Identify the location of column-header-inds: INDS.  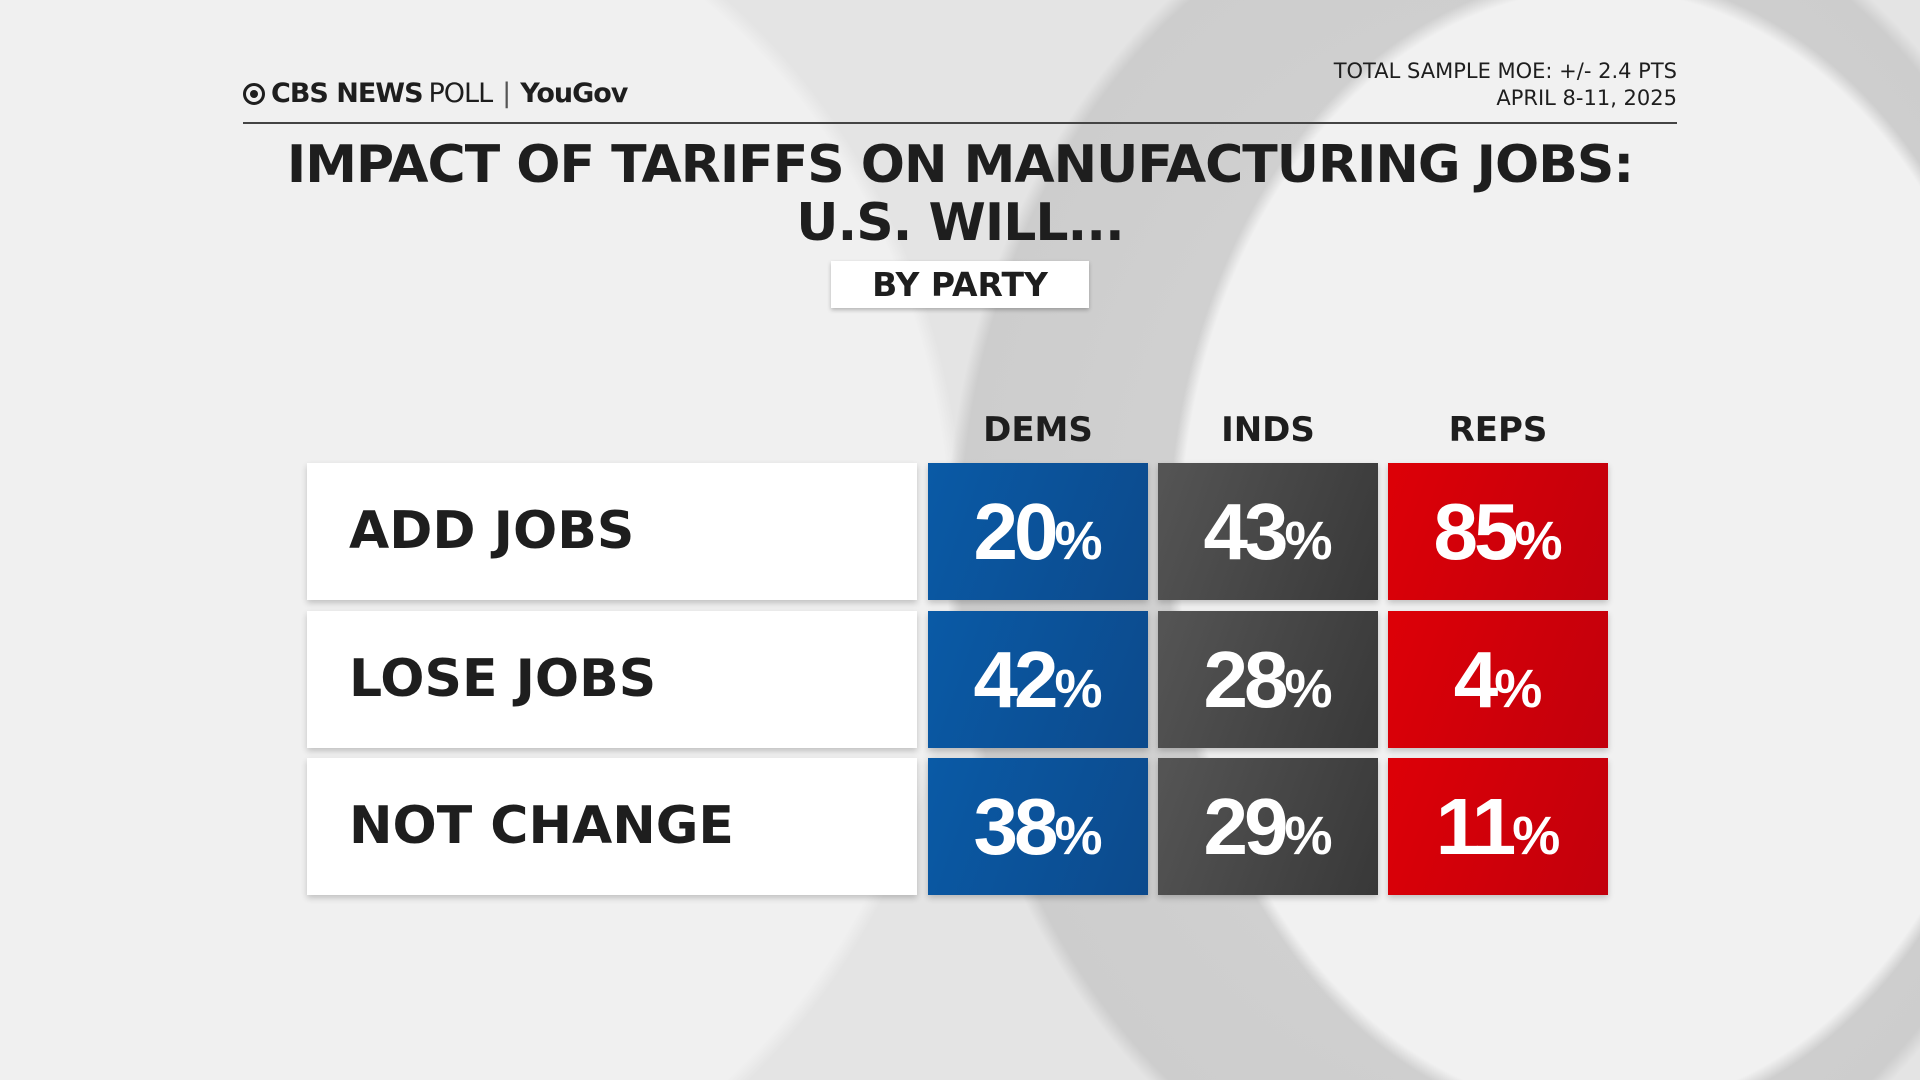
(1268, 430).